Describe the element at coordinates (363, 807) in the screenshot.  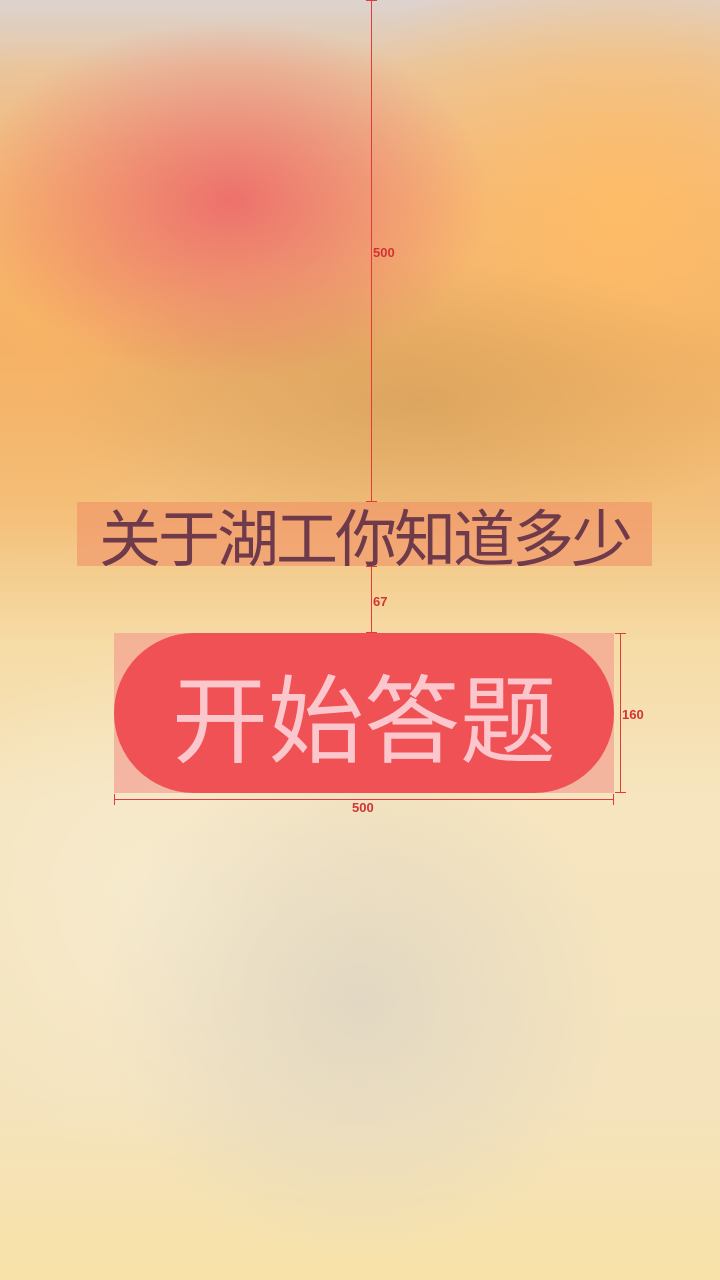
I see `button-width-label: 500` at that location.